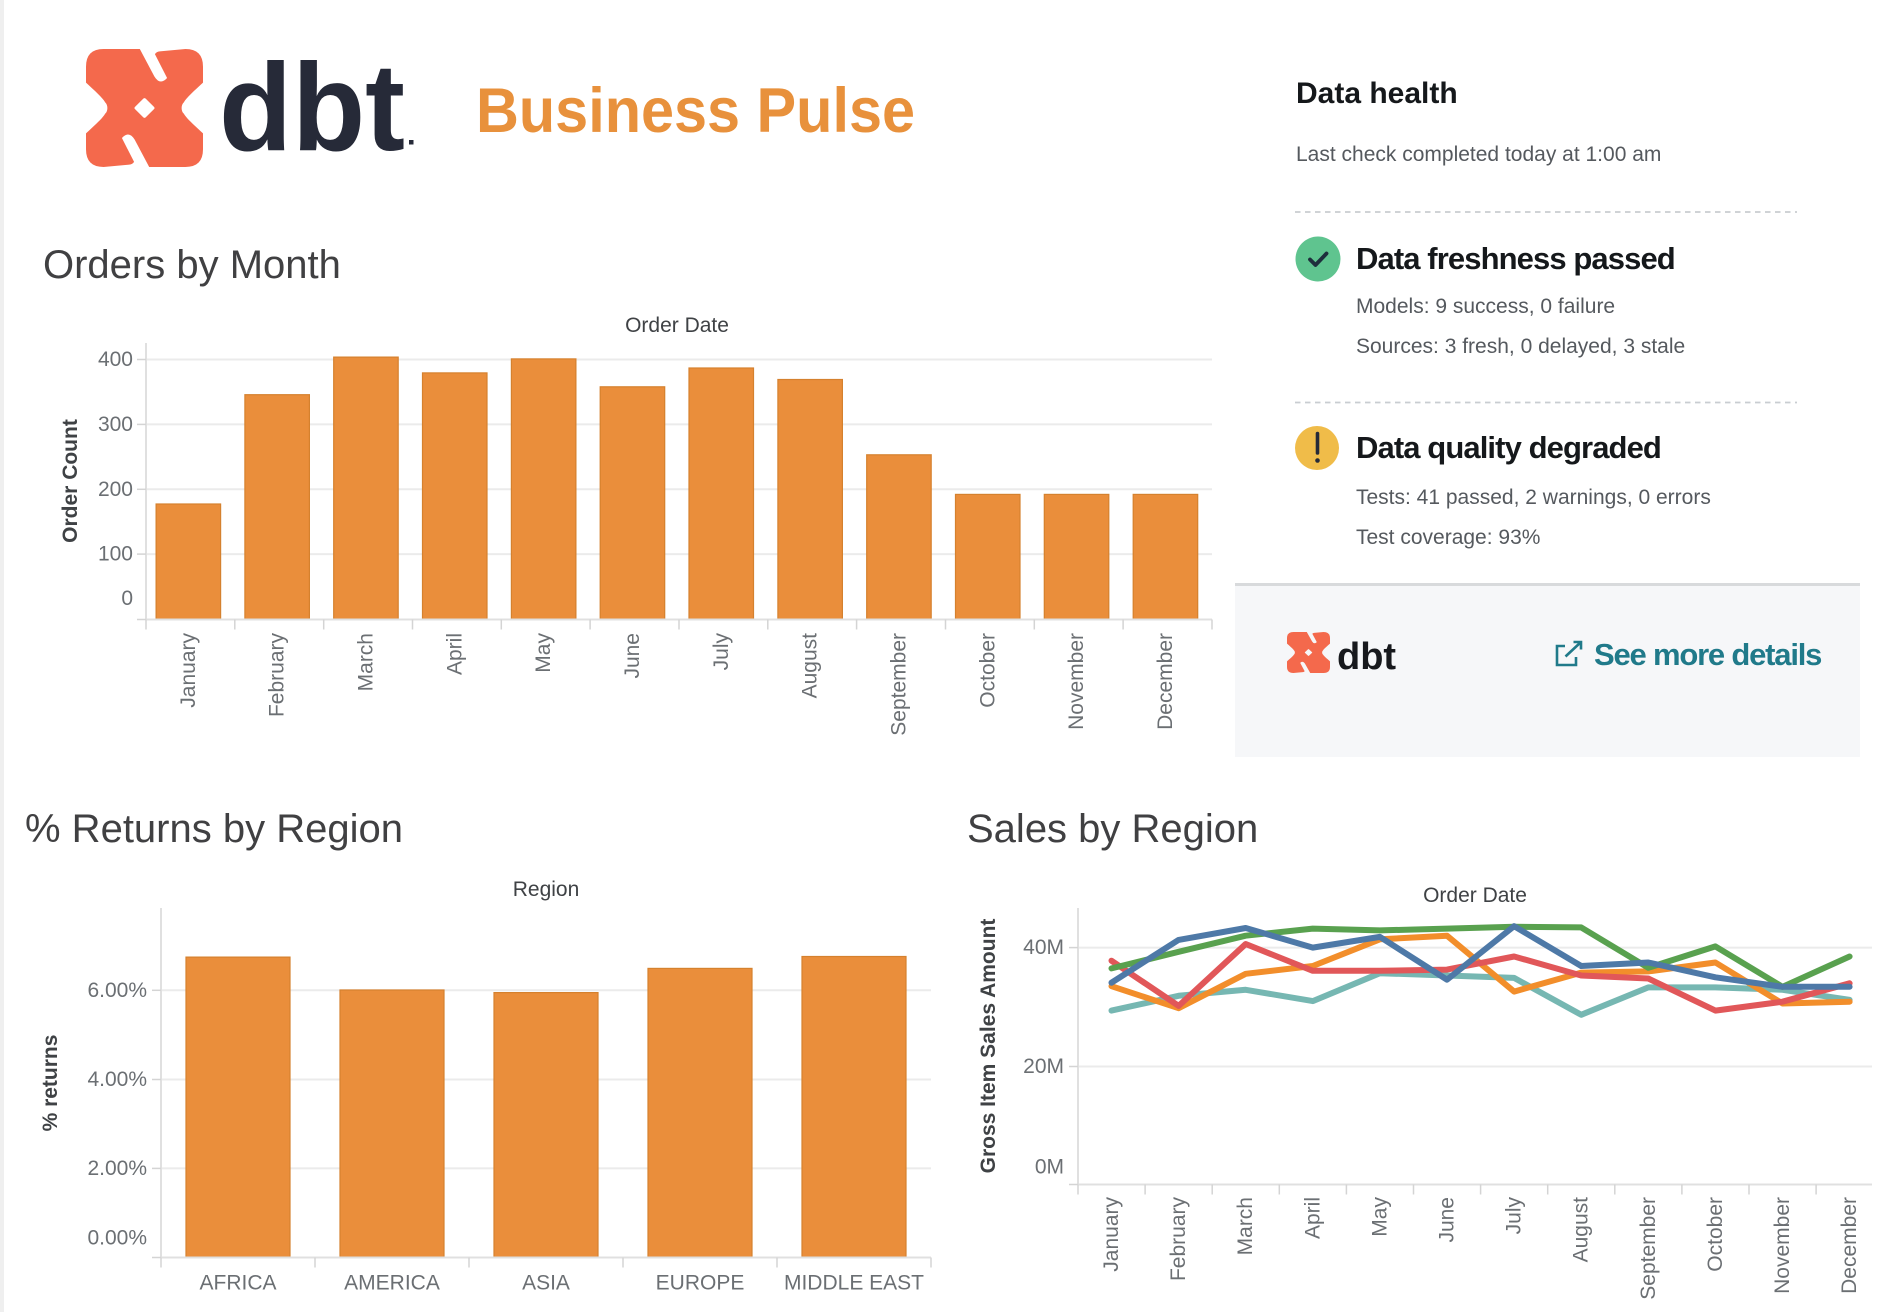 This screenshot has height=1312, width=1878. I want to click on svg-text: % returns, so click(50, 1083).